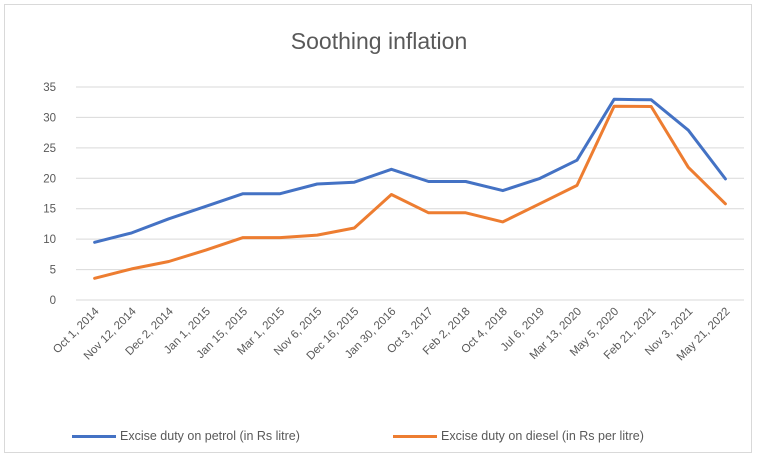  Describe the element at coordinates (379, 41) in the screenshot. I see `chart-title: Soothing inflation` at that location.